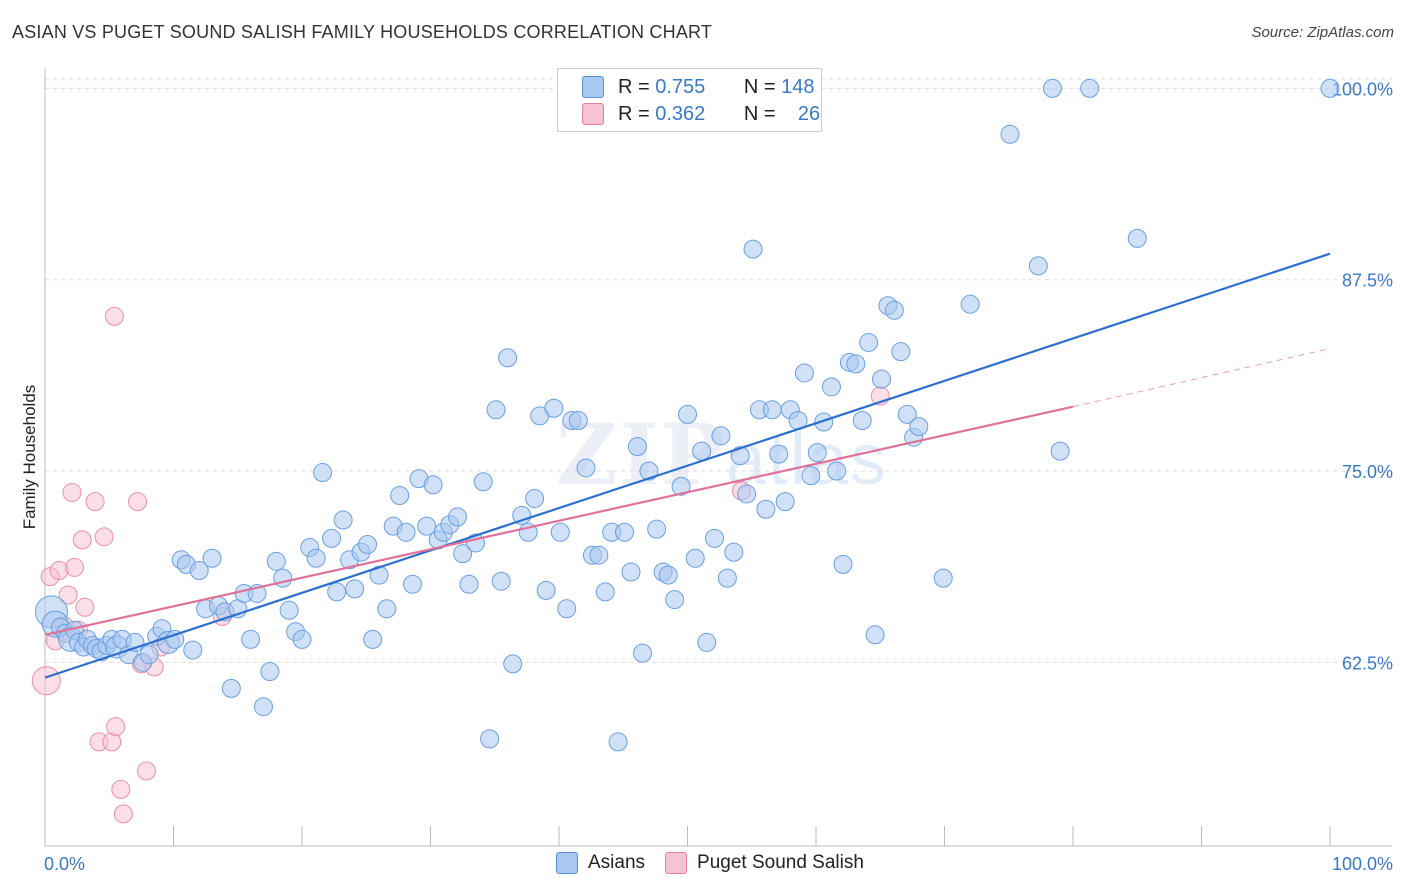 The height and width of the screenshot is (892, 1406). I want to click on legend-swatch-salish, so click(593, 114).